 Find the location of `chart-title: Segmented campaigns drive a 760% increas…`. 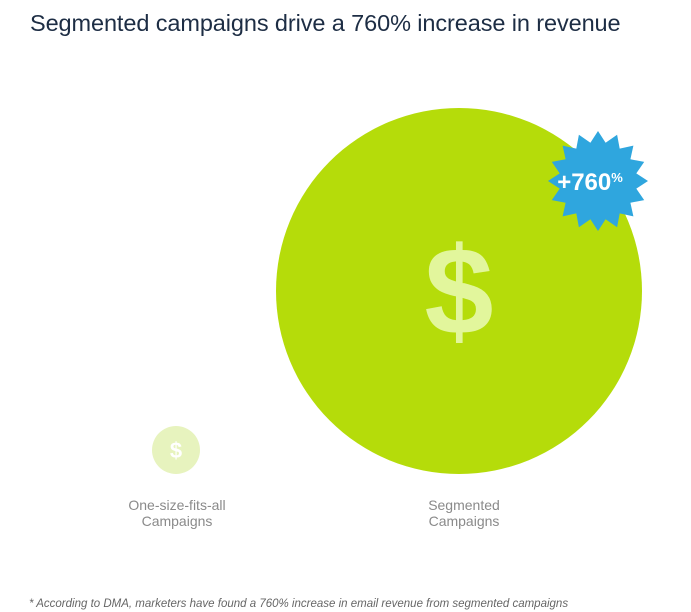

chart-title: Segmented campaigns drive a 760% increas… is located at coordinates (325, 23).